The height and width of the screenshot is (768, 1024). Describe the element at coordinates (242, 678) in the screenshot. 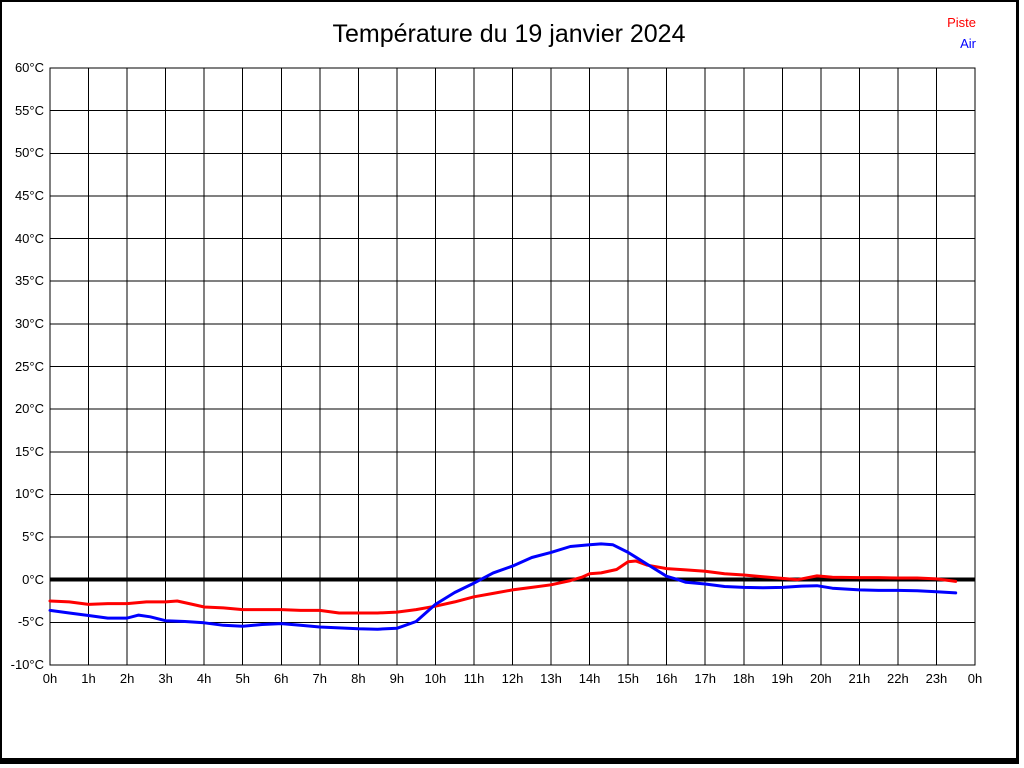

I see `x-tick-label: 5h` at that location.